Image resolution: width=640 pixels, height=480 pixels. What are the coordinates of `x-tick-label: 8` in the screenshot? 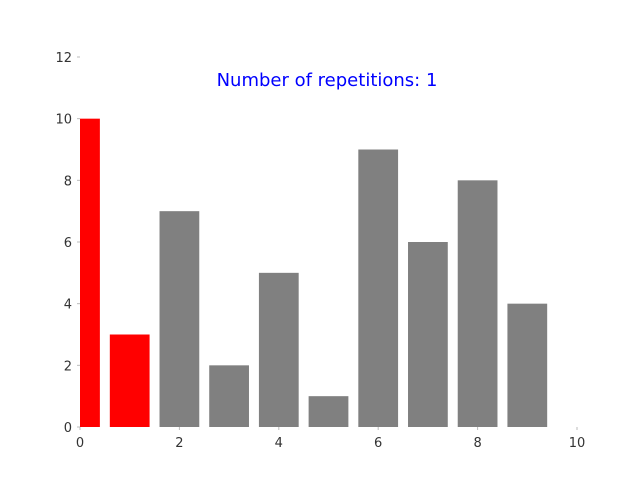 It's located at (477, 443).